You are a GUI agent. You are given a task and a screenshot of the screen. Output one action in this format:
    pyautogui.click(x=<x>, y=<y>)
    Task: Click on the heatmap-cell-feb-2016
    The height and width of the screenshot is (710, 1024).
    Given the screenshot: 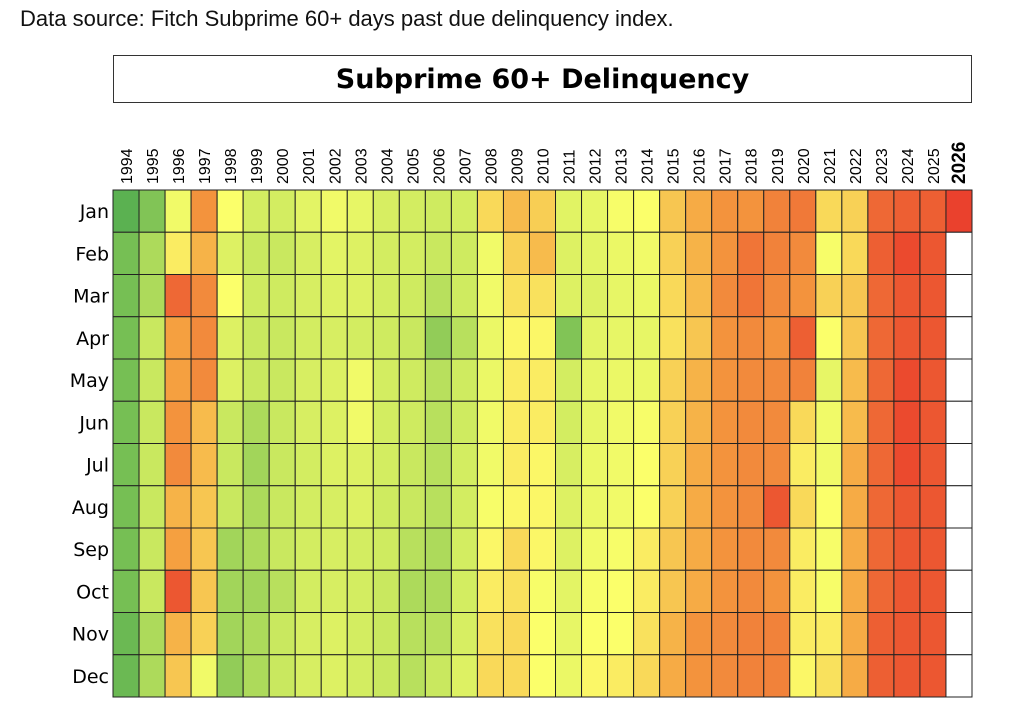 What is the action you would take?
    pyautogui.click(x=699, y=253)
    